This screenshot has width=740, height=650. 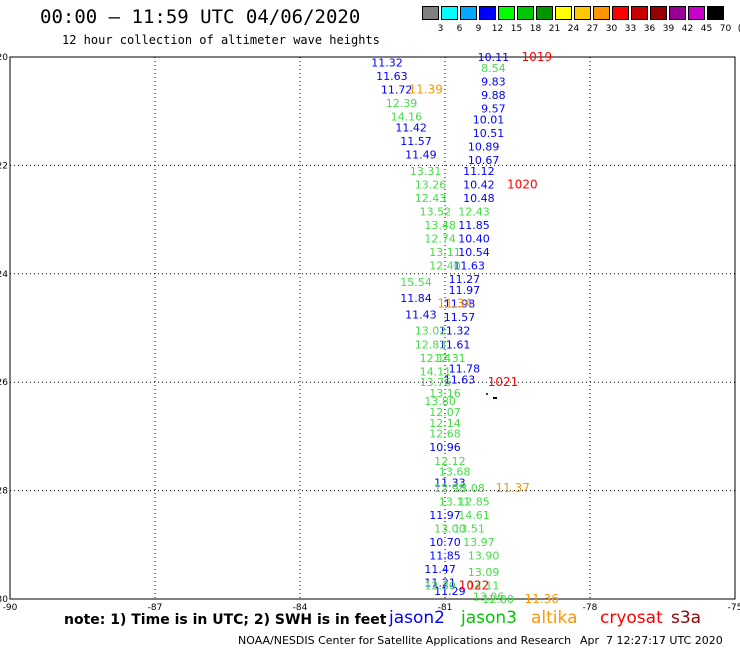 What do you see at coordinates (465, 369) in the screenshot?
I see `jason2-wave-height-label: 11.78` at bounding box center [465, 369].